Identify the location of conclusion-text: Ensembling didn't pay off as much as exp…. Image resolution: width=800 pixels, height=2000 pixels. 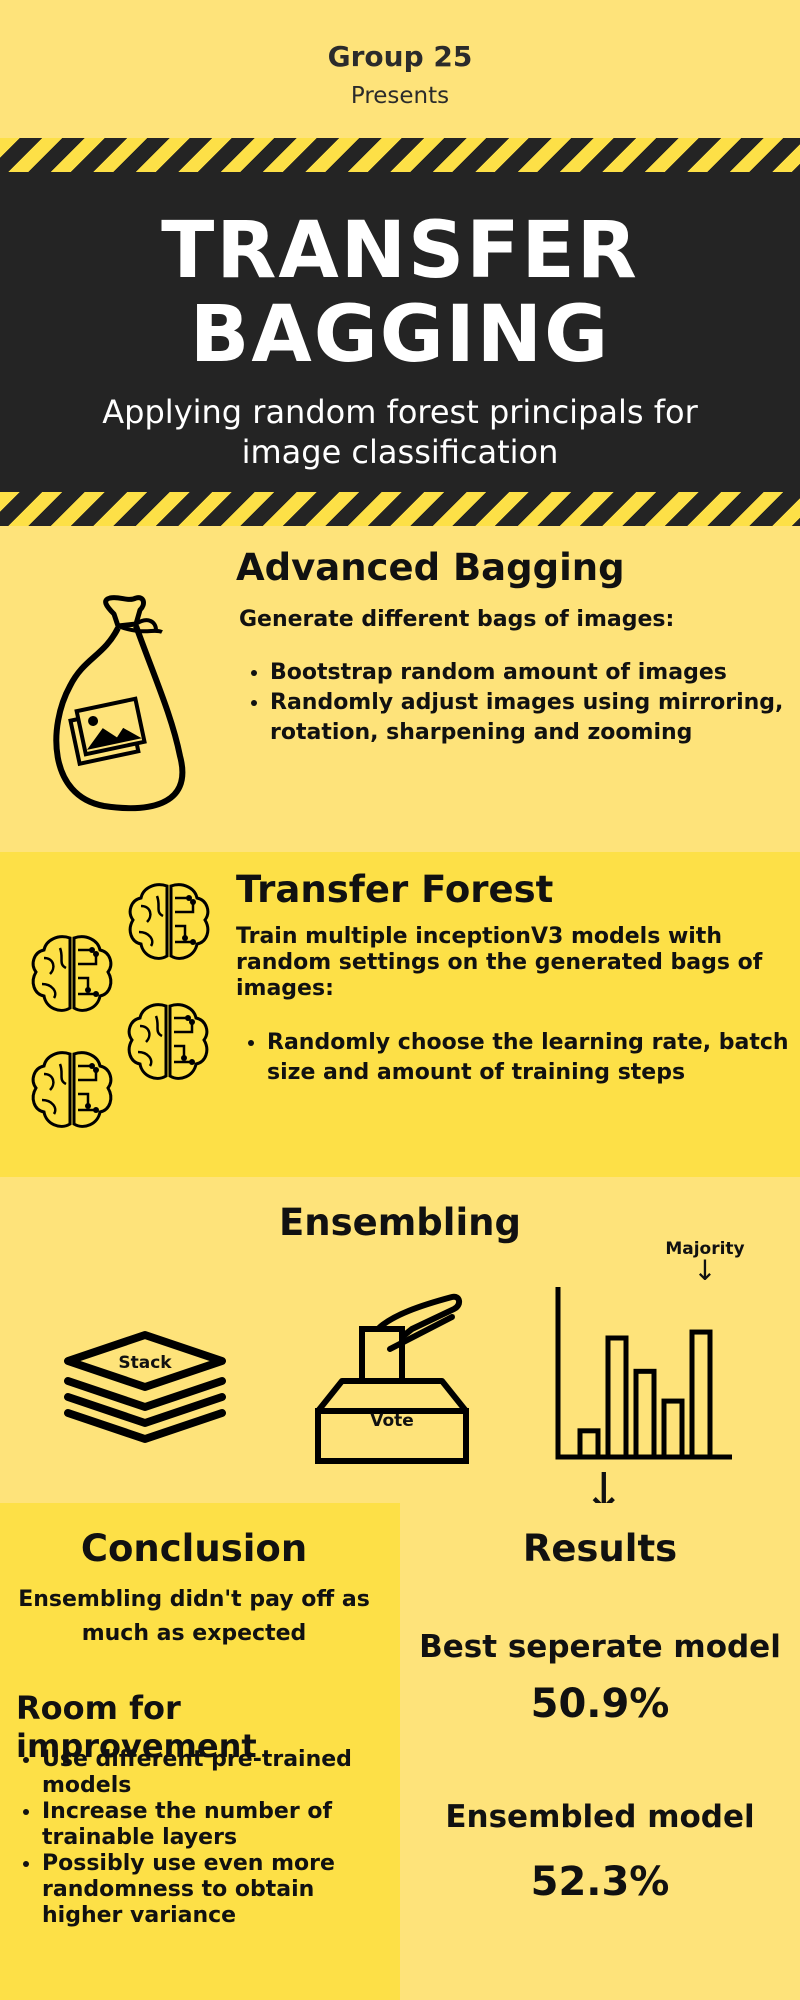
(194, 1616).